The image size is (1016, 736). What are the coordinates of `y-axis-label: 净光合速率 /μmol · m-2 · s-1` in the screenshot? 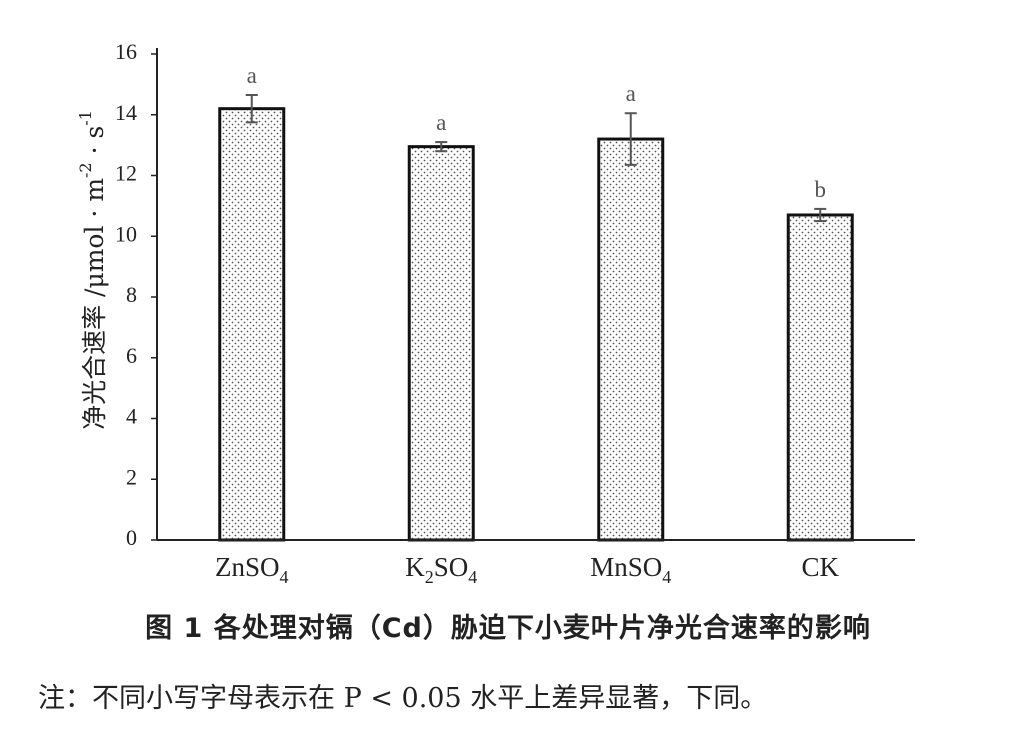 It's located at (92, 270).